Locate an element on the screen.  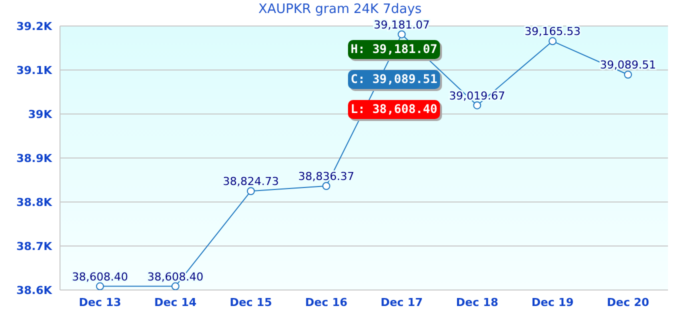
x-tick-label: Dec 20 is located at coordinates (628, 302).